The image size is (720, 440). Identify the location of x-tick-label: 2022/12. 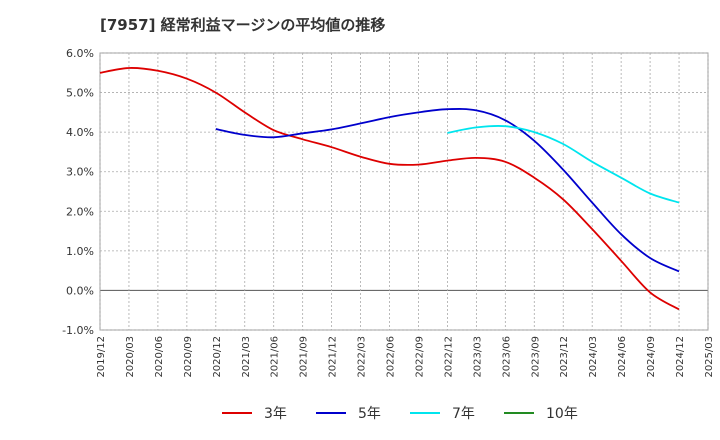
(448, 357).